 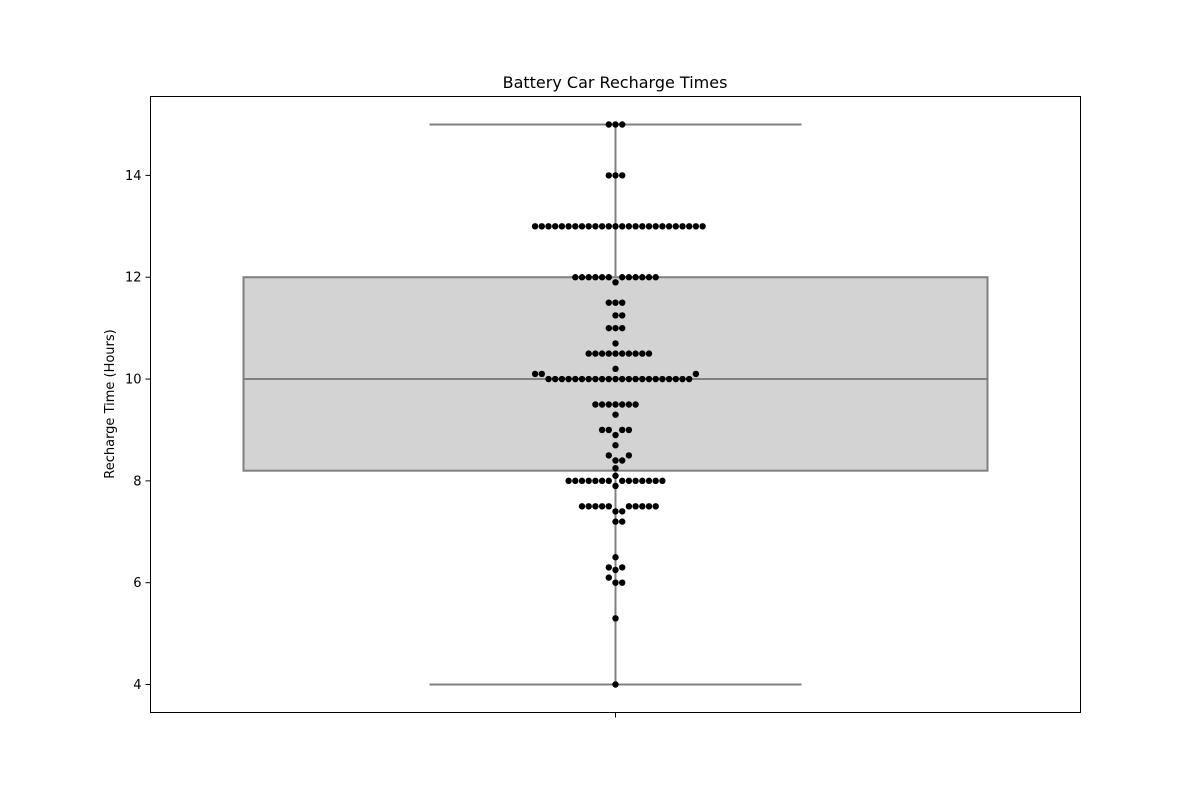 I want to click on y-tick-label: 14, so click(x=133, y=176).